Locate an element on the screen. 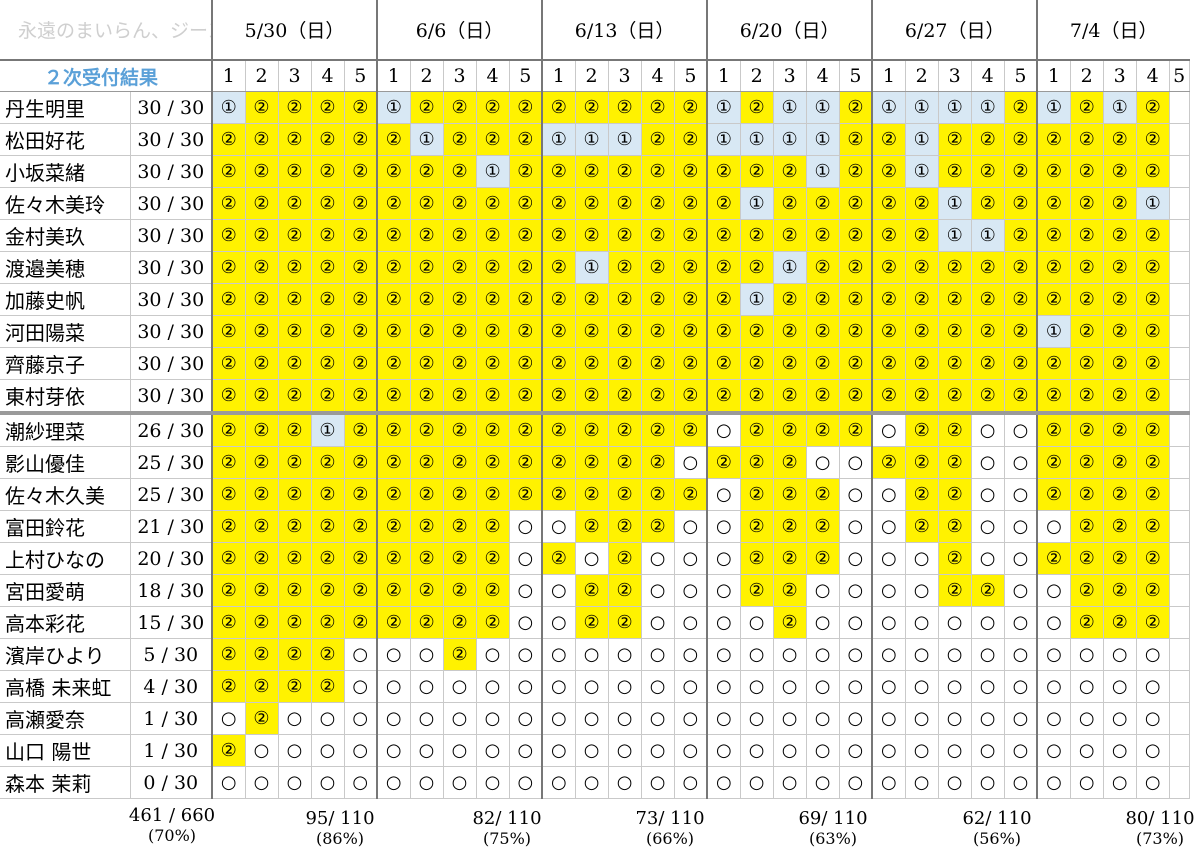  member-count: 0 / 30 is located at coordinates (171, 782).